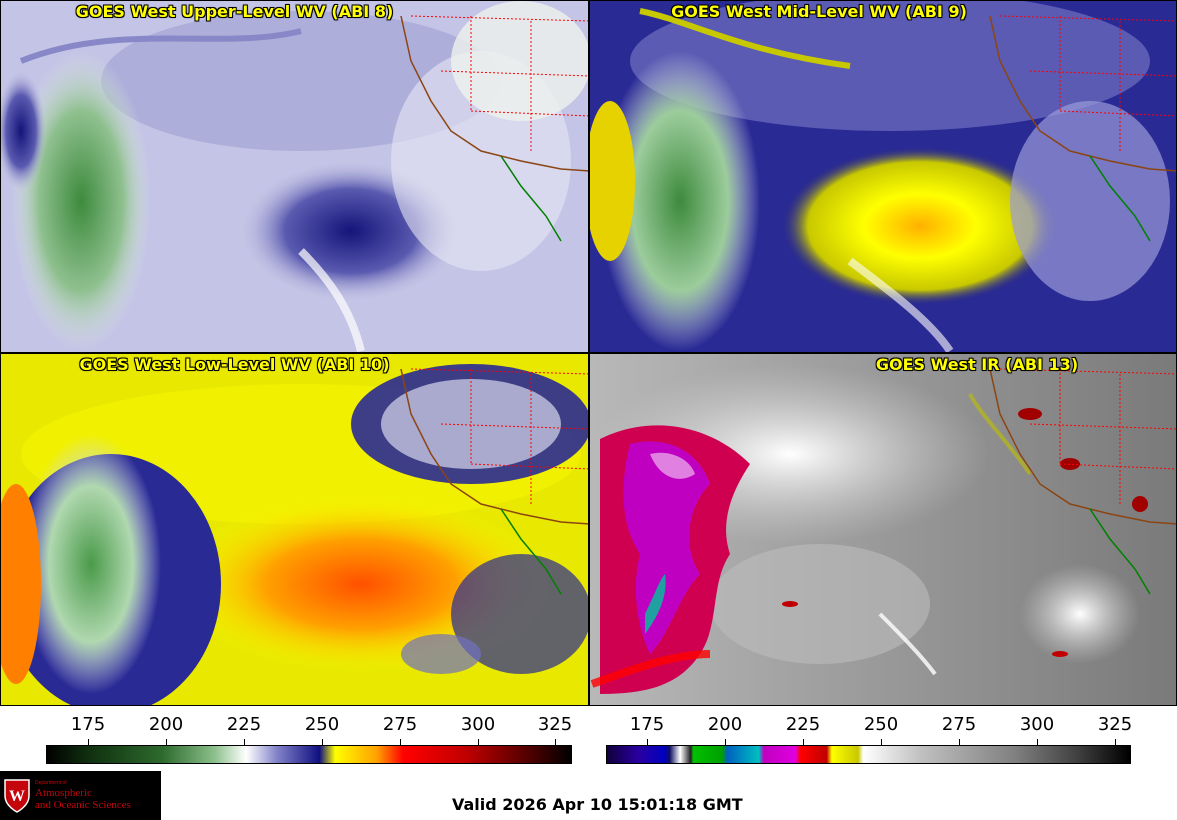  I want to click on ir-tick-label: 300, so click(1037, 724).